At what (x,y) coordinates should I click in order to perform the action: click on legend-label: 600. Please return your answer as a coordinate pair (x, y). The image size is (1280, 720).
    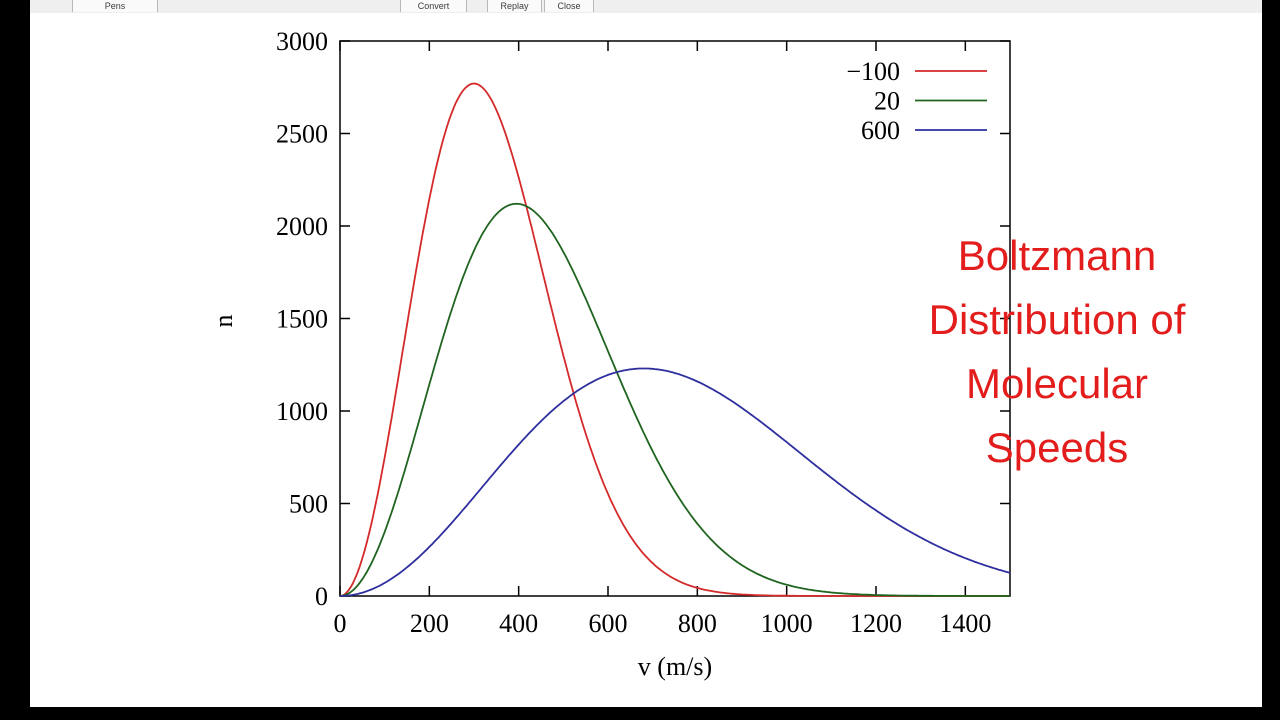
    Looking at the image, I should click on (880, 130).